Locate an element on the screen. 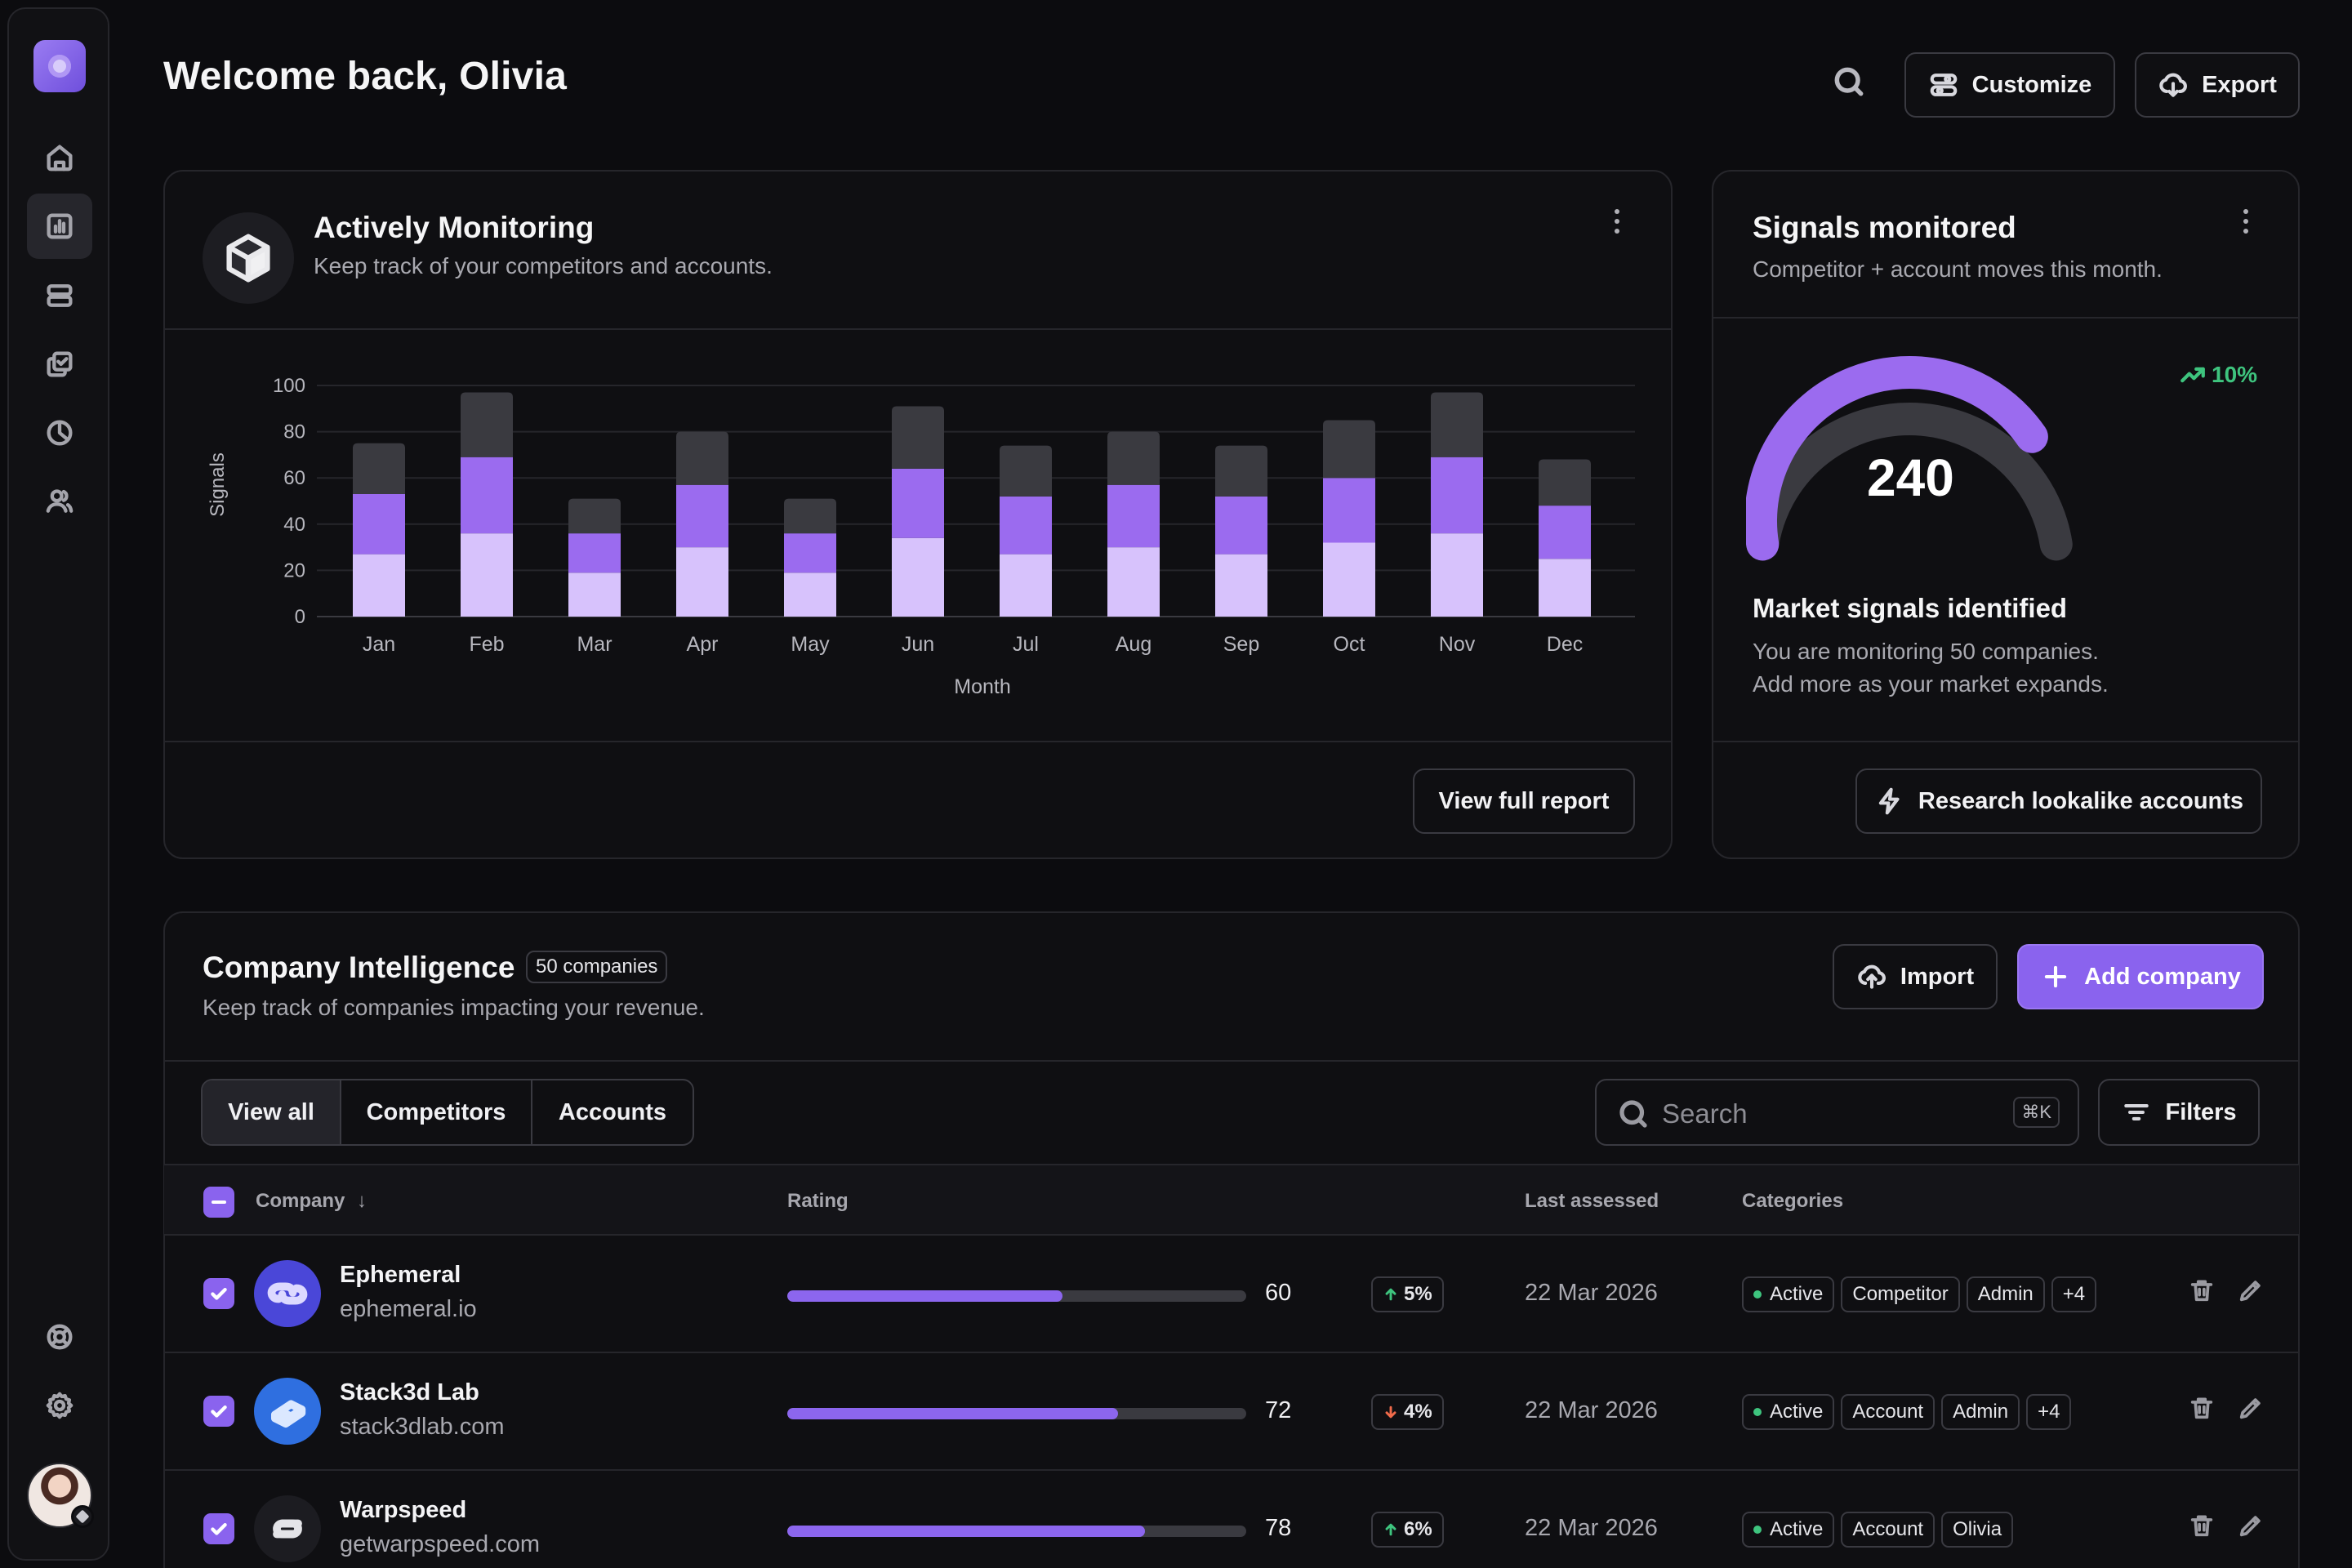 The width and height of the screenshot is (2352, 1568). company-logo-icon is located at coordinates (287, 1529).